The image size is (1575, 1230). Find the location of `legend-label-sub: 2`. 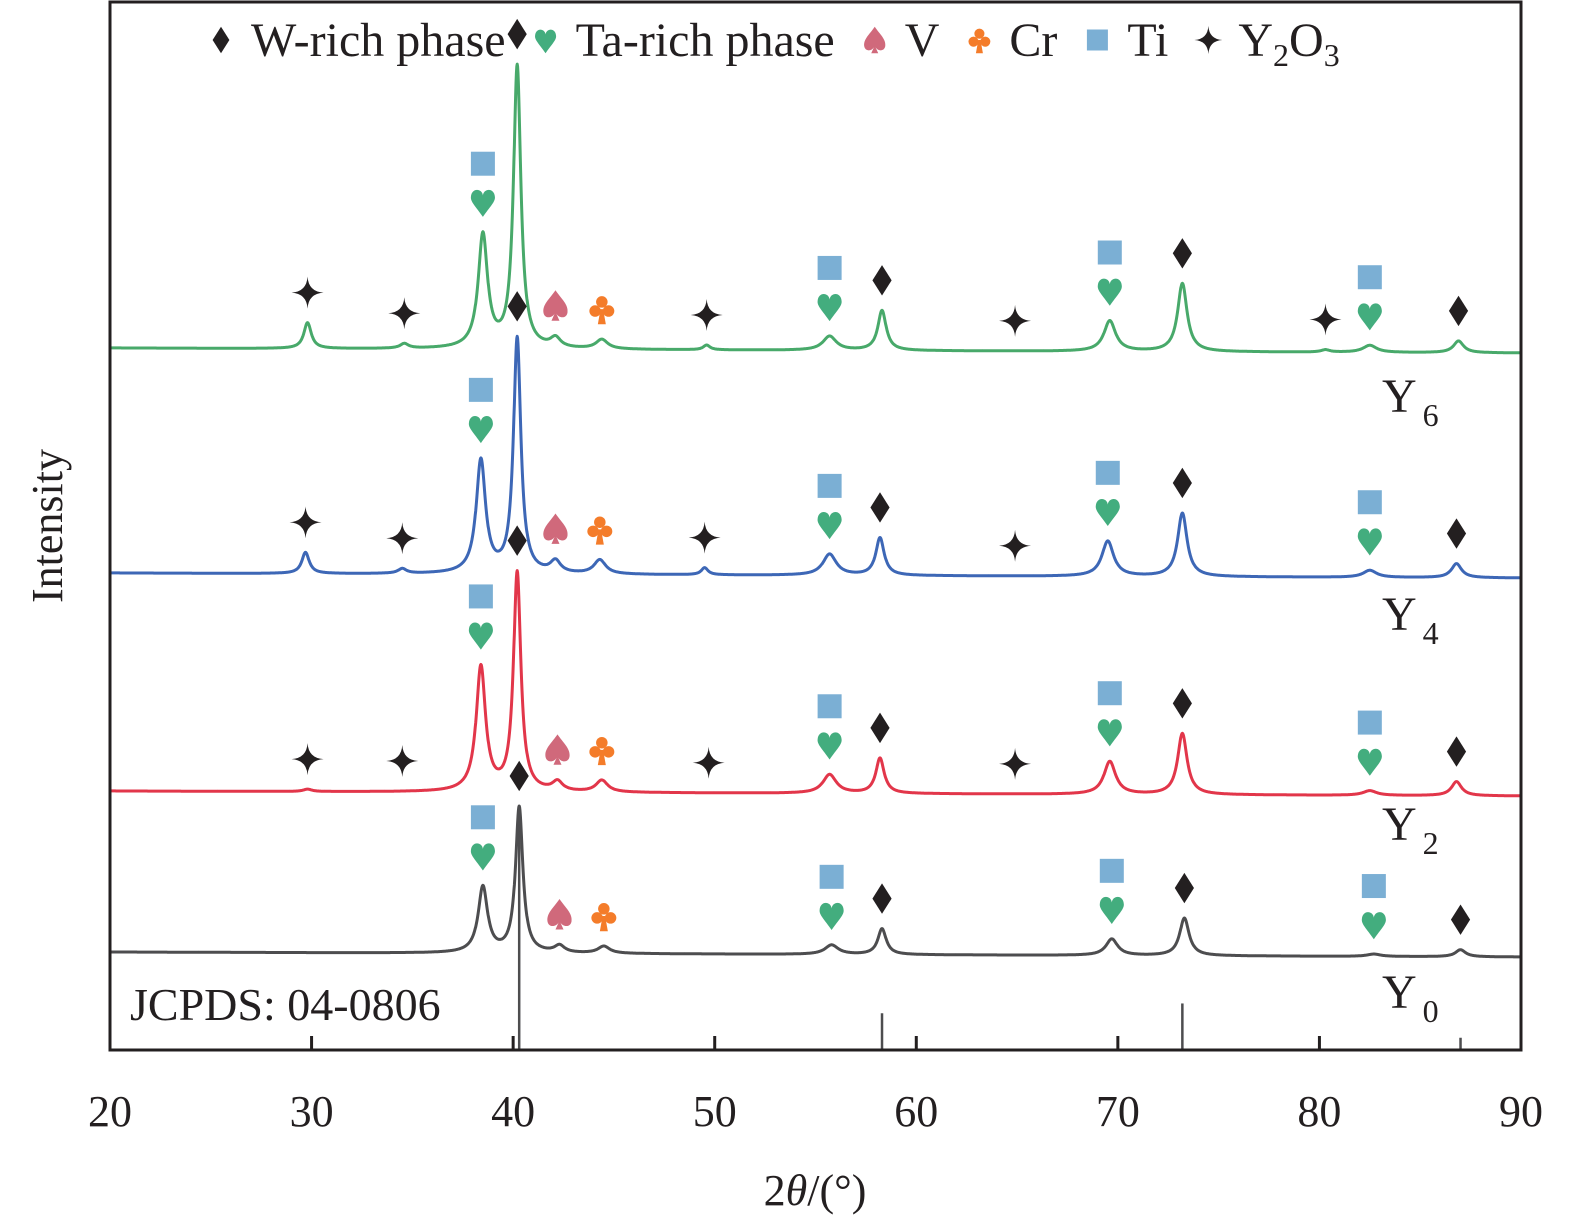

legend-label-sub: 2 is located at coordinates (1281, 55).